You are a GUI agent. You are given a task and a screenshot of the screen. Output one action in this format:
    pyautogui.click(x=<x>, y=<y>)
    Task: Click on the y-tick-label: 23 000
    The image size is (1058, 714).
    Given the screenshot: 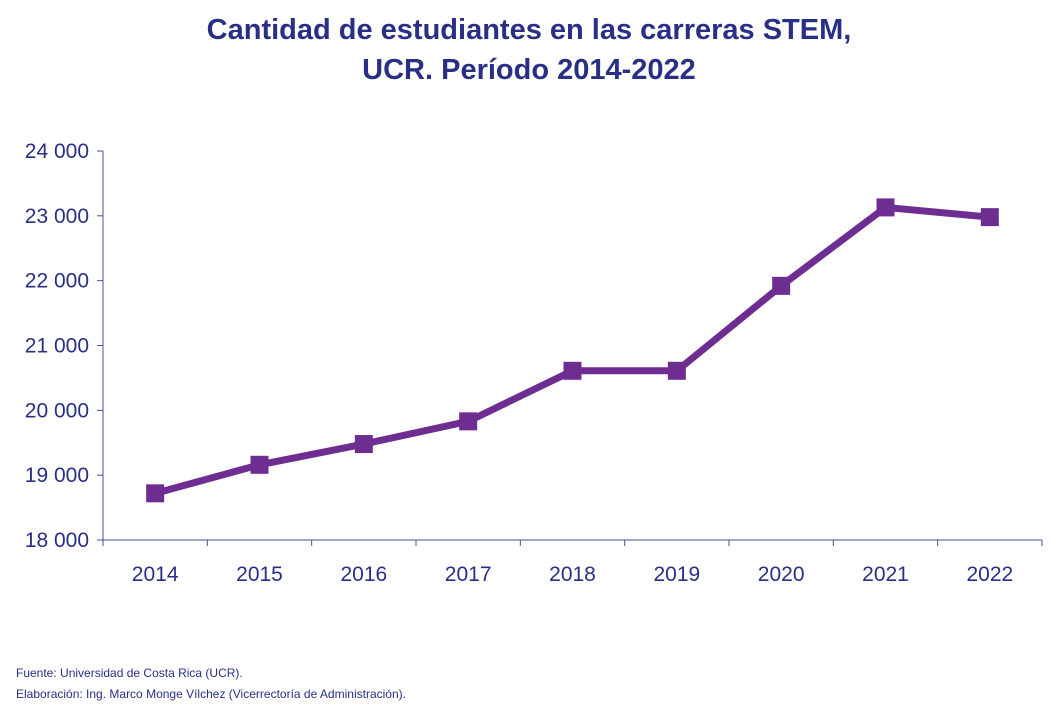 What is the action you would take?
    pyautogui.click(x=57, y=216)
    